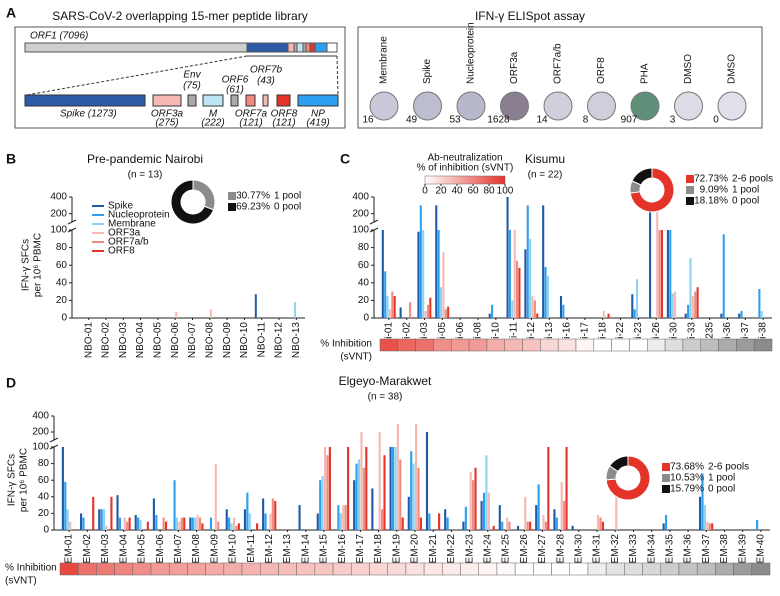 This screenshot has height=596, width=780. What do you see at coordinates (763, 334) in the screenshot?
I see `x-tick-label: Ki-38` at bounding box center [763, 334].